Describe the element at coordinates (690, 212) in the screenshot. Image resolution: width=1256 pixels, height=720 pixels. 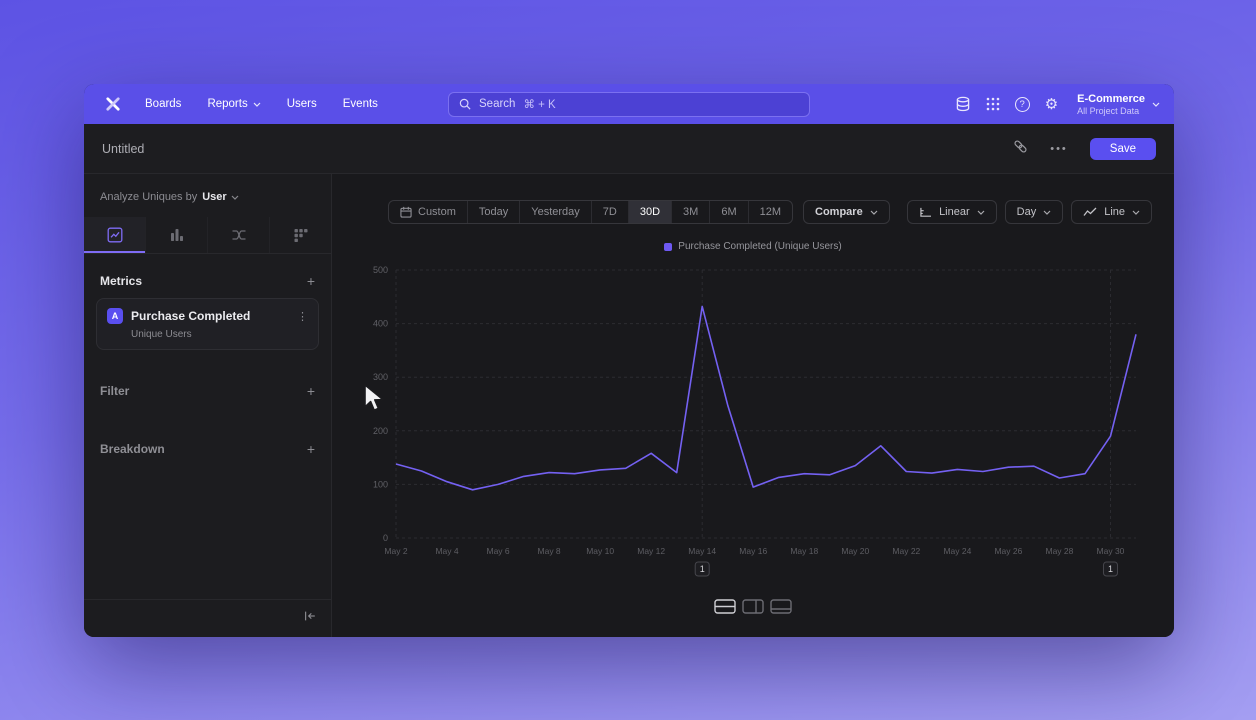
I see `range-button-3m: 3M` at that location.